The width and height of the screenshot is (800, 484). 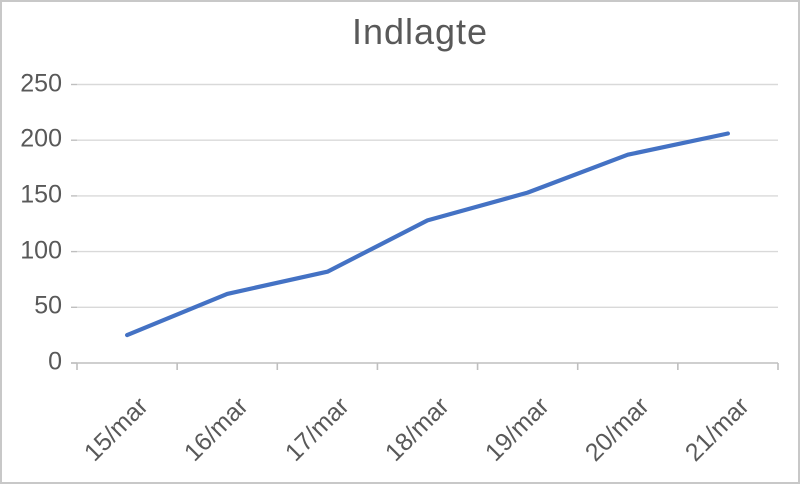 What do you see at coordinates (48, 305) in the screenshot?
I see `y-axis-tick-label: 50` at bounding box center [48, 305].